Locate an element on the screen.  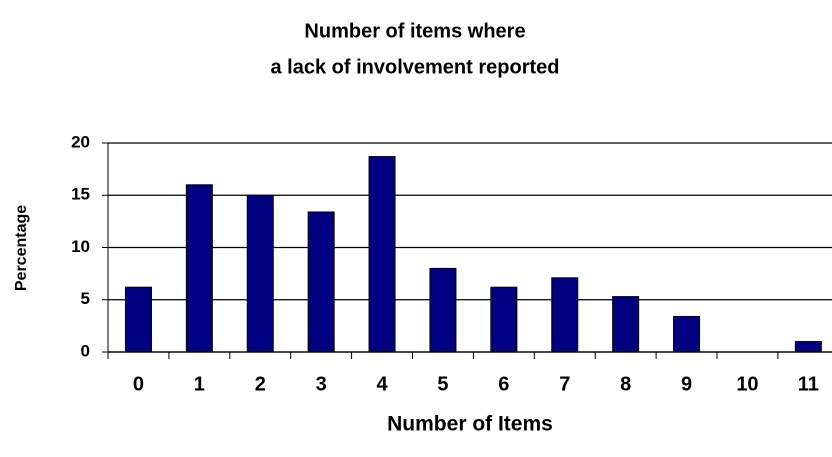
x-tick-label: 2 is located at coordinates (260, 384).